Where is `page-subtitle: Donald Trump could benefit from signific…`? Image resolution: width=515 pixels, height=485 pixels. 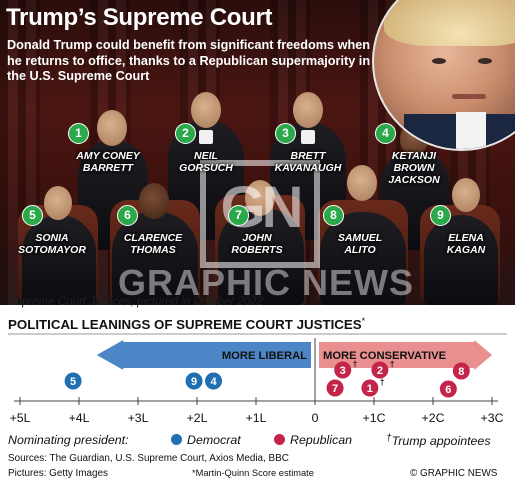
page-subtitle: Donald Trump could benefit from signific… is located at coordinates (189, 60).